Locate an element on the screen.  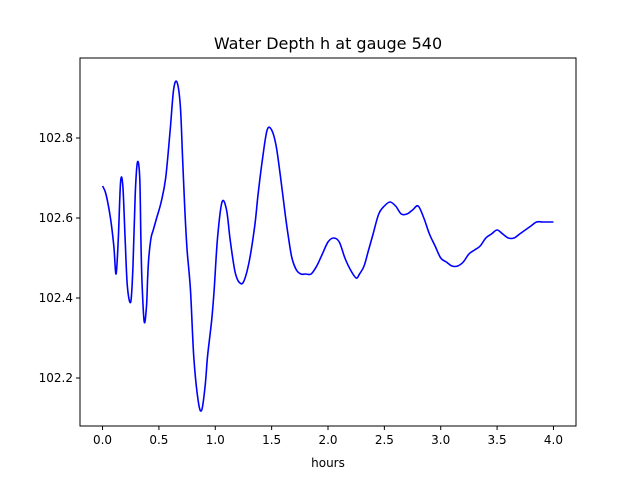
x-axis-label: hours is located at coordinates (328, 463).